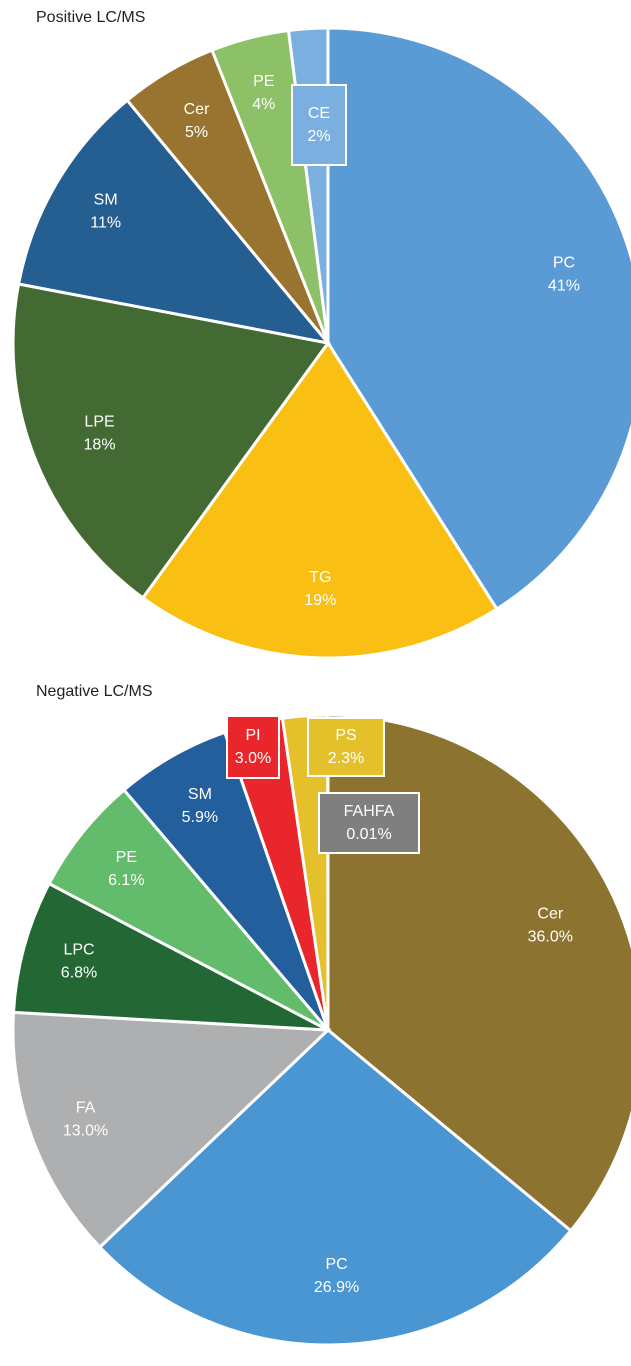  Describe the element at coordinates (78, 949) in the screenshot. I see `slice-label: LPC` at that location.